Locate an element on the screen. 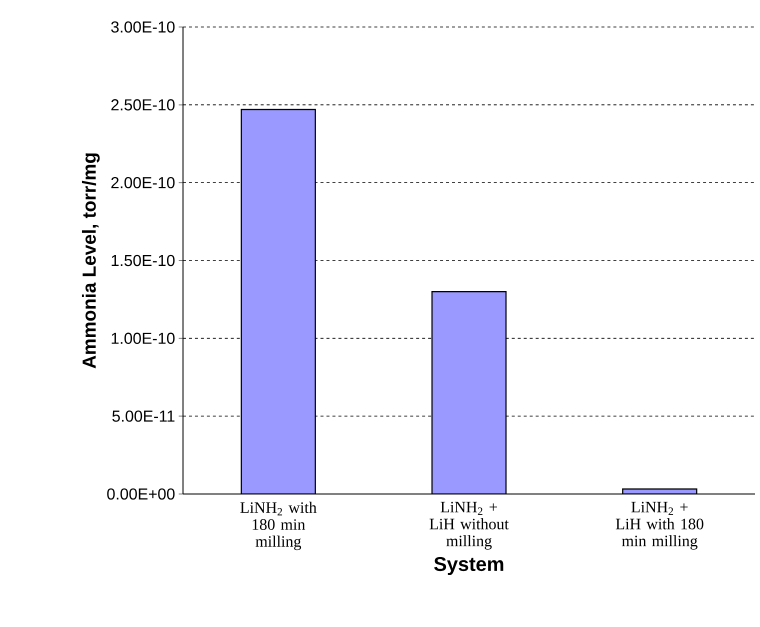  y-tick-label: 1.00E-10 is located at coordinates (143, 338).